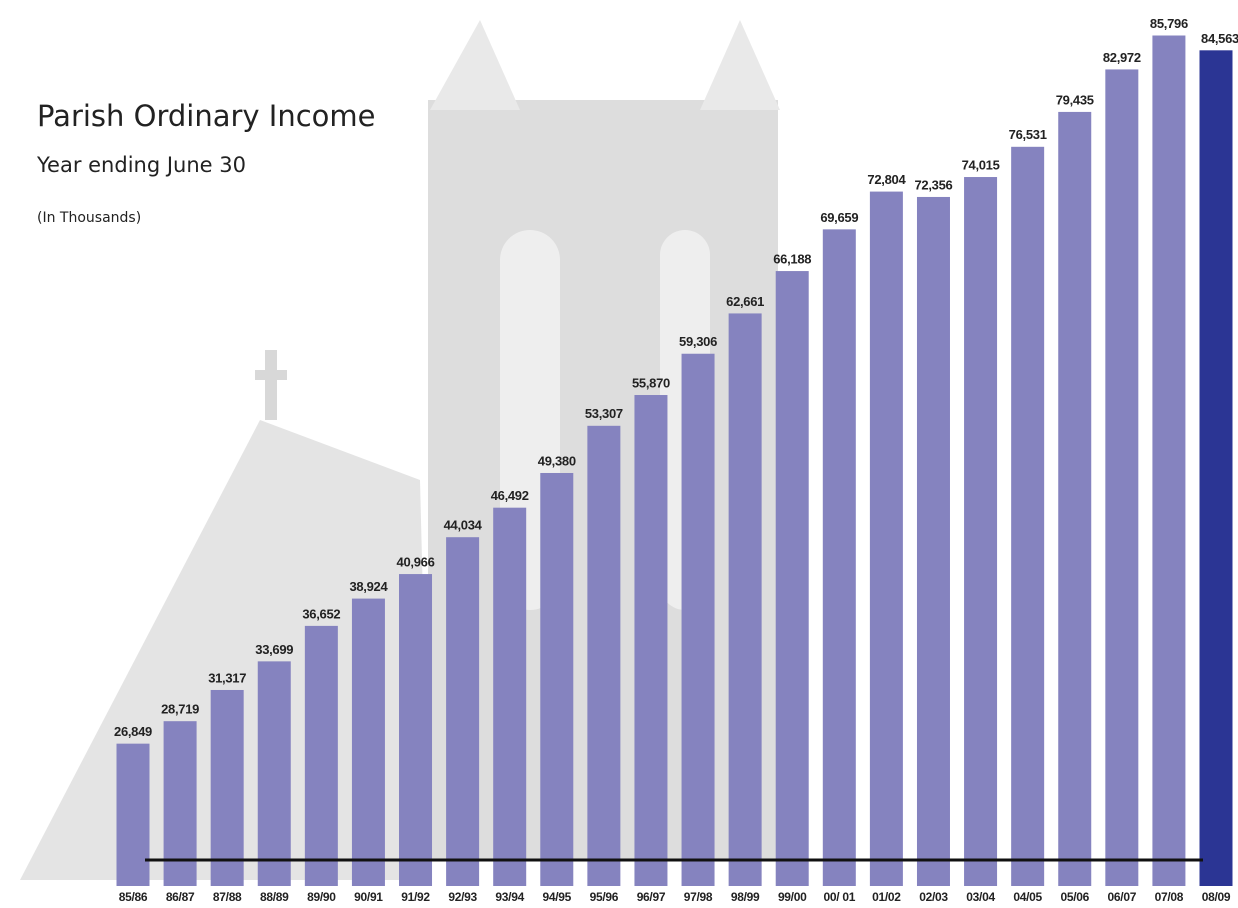  What do you see at coordinates (368, 586) in the screenshot?
I see `value-label: 38,924` at bounding box center [368, 586].